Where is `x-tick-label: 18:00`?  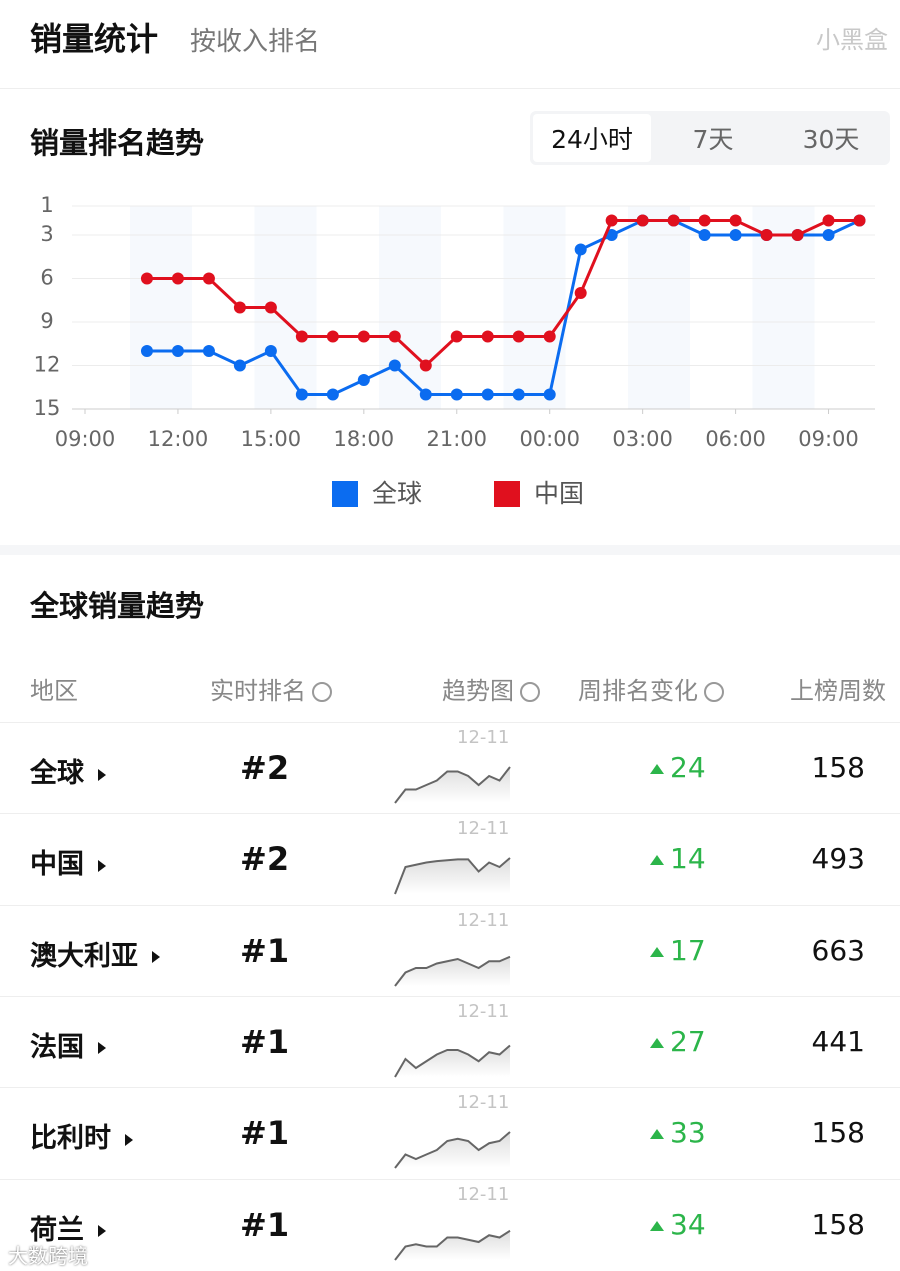 x-tick-label: 18:00 is located at coordinates (364, 439).